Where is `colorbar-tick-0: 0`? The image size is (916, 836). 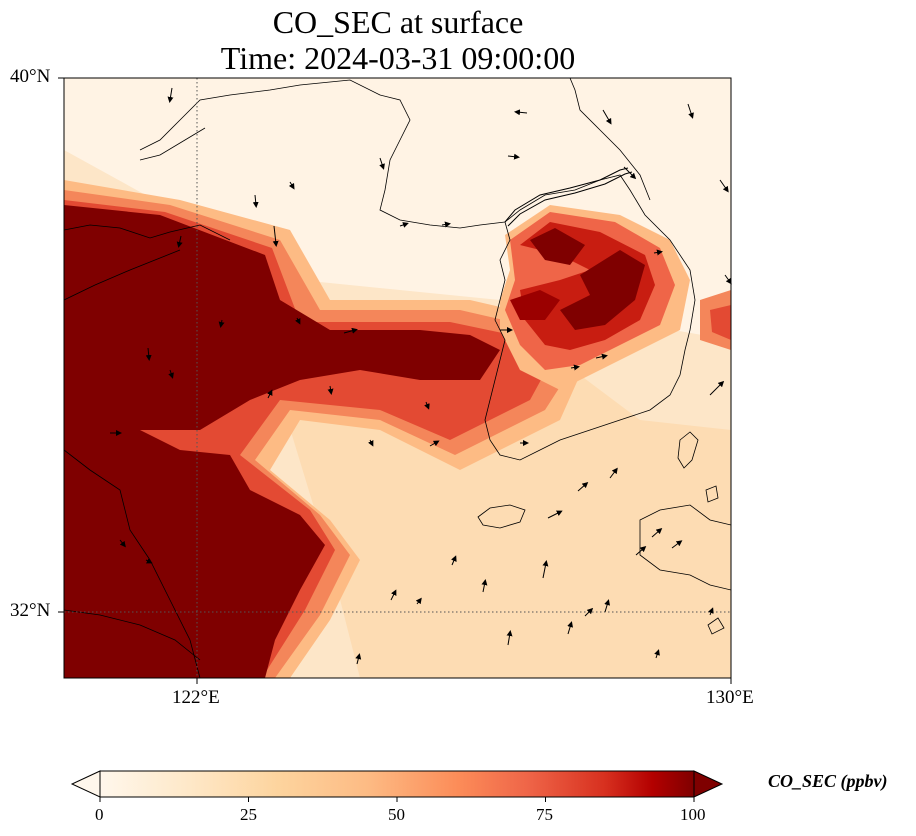
colorbar-tick-0: 0 is located at coordinates (99, 814).